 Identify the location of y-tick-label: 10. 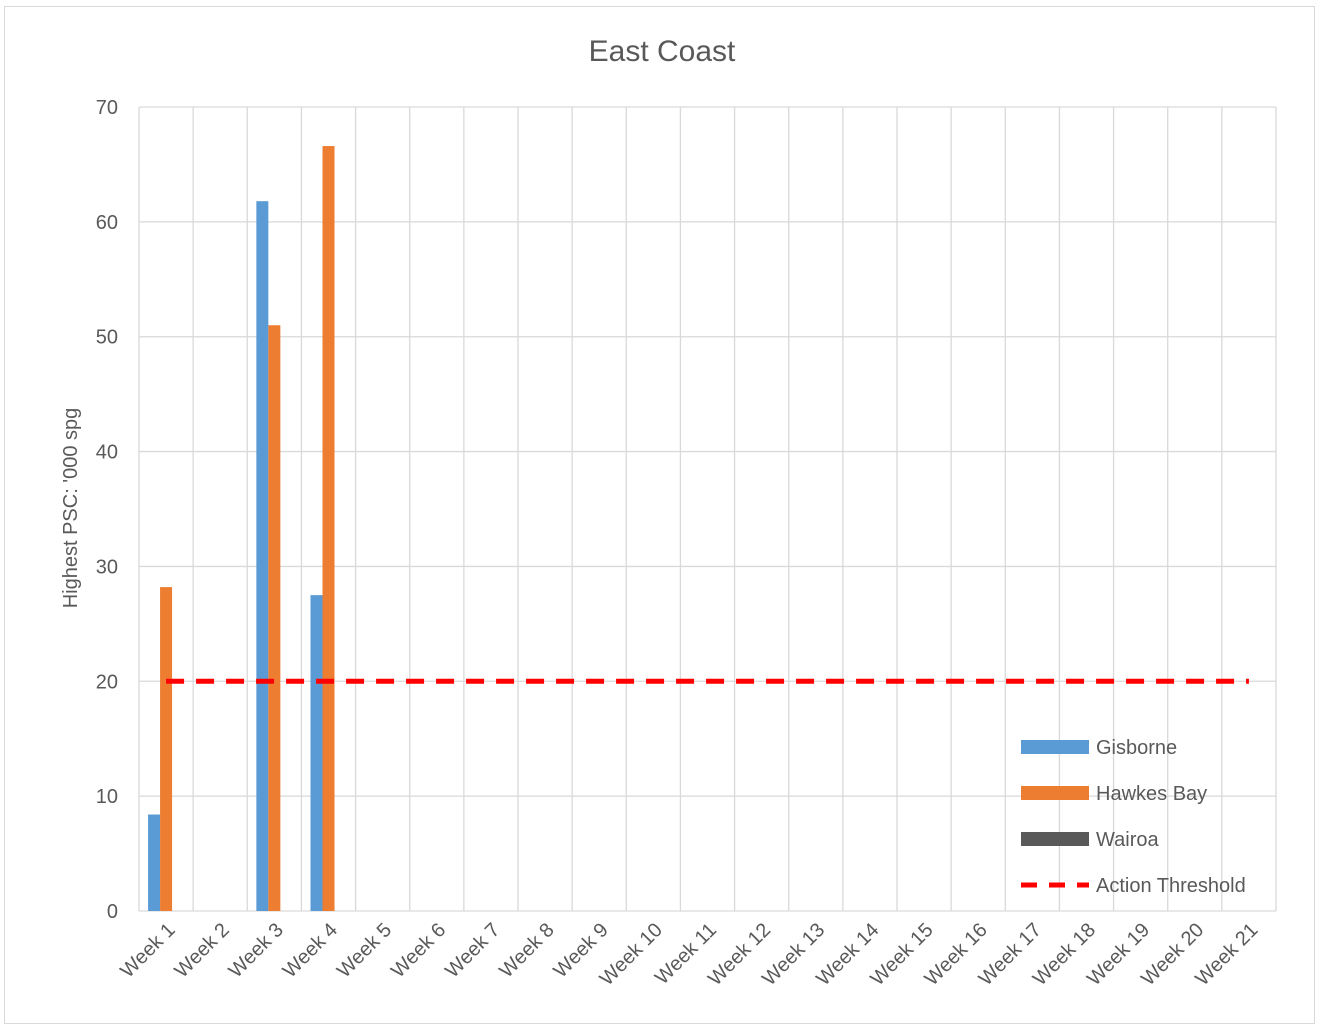
(107, 797).